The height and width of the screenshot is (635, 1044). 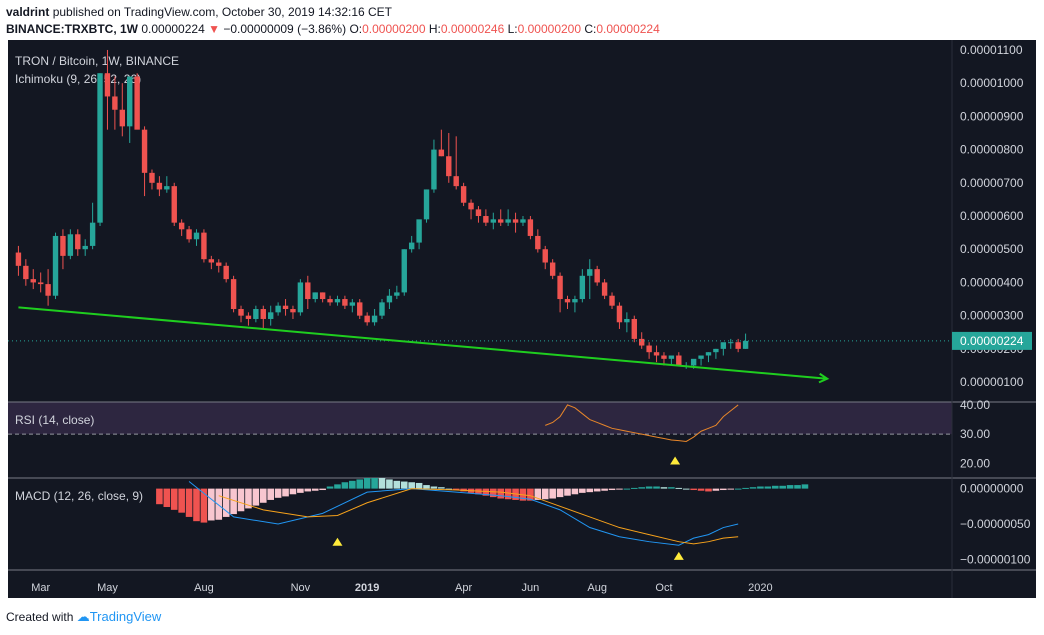 I want to click on macd-tick-label: −0.00000050, so click(x=995, y=524).